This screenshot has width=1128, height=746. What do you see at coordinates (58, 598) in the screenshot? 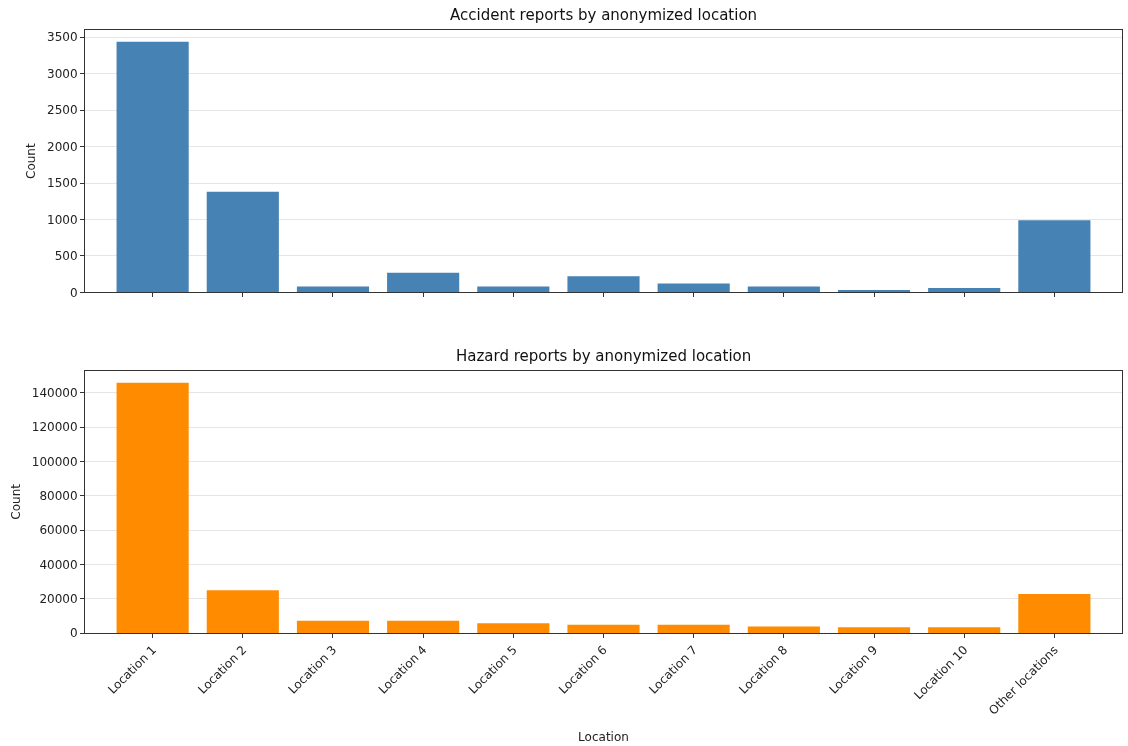
I see `y-tick-label: 20000` at bounding box center [58, 598].